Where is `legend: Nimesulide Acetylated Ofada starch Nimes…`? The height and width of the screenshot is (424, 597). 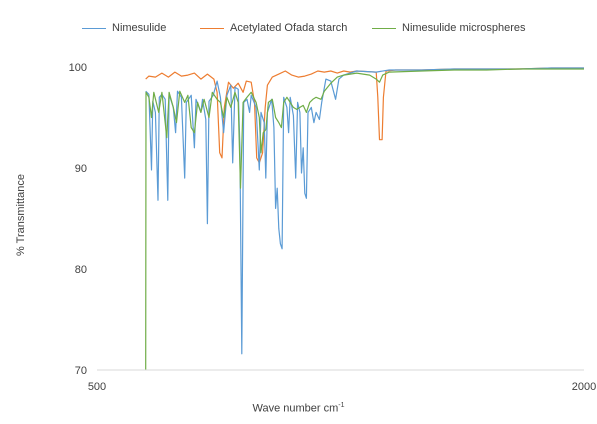
legend: Nimesulide Acetylated Ofada starch Nimes… is located at coordinates (298, 30).